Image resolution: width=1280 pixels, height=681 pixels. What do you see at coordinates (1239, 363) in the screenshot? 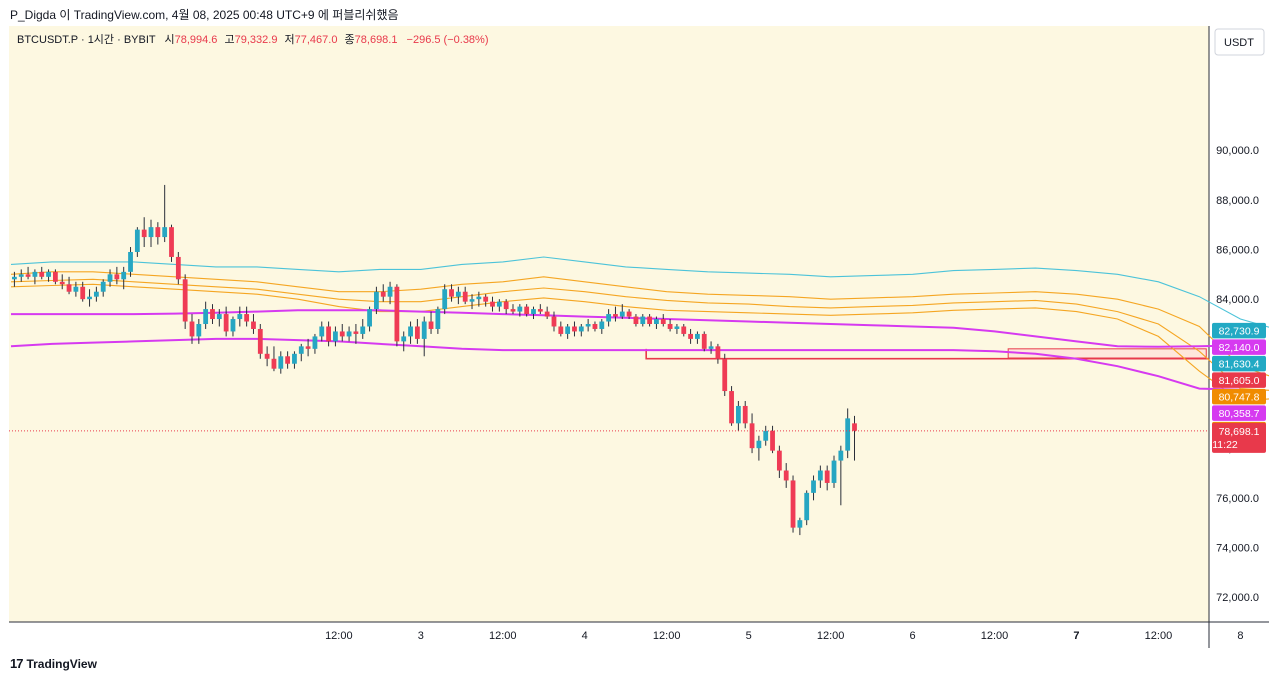
I see `price-badge: 81,630.4` at bounding box center [1239, 363].